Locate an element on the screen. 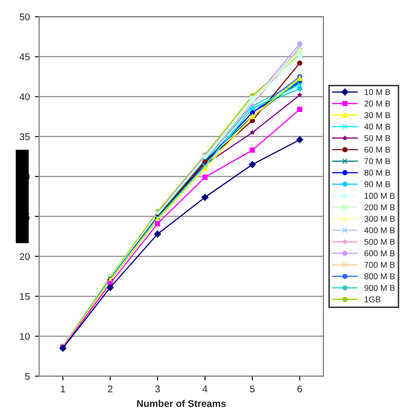 Image resolution: width=412 pixels, height=418 pixels. y-tick-label: 45 is located at coordinates (25, 56).